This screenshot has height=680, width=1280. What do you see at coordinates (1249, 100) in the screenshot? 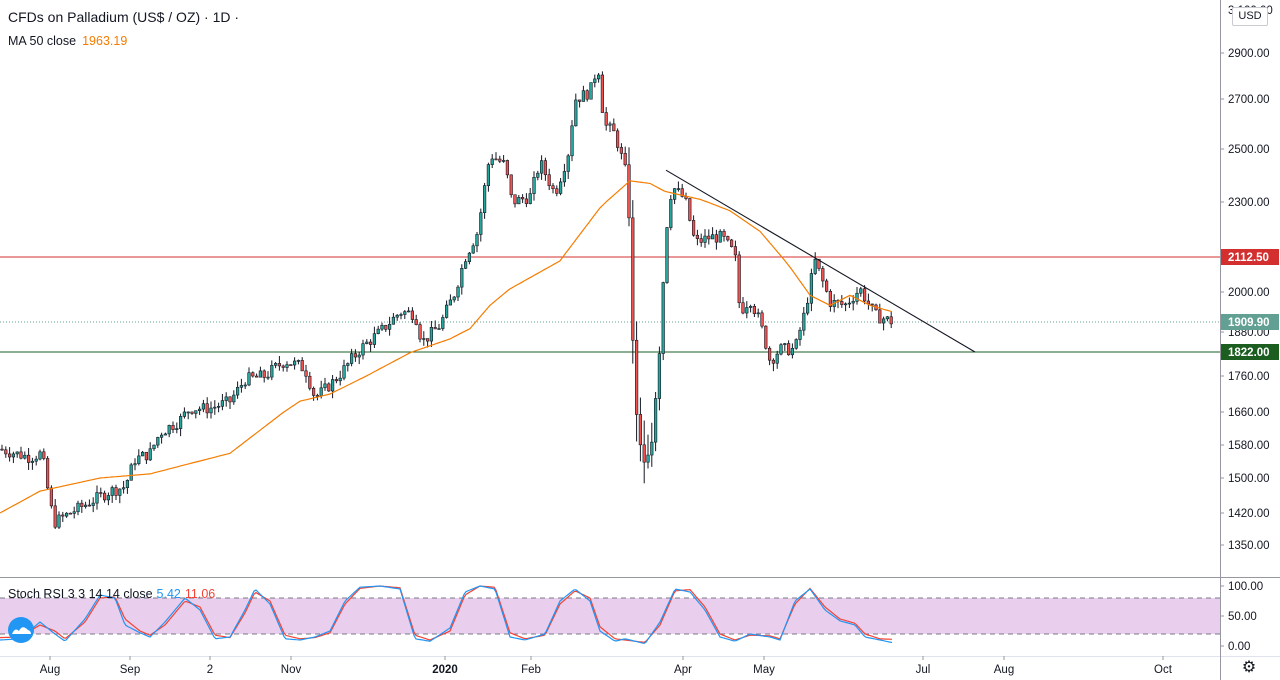
I see `price-tick-label: 2700.00` at bounding box center [1249, 100].